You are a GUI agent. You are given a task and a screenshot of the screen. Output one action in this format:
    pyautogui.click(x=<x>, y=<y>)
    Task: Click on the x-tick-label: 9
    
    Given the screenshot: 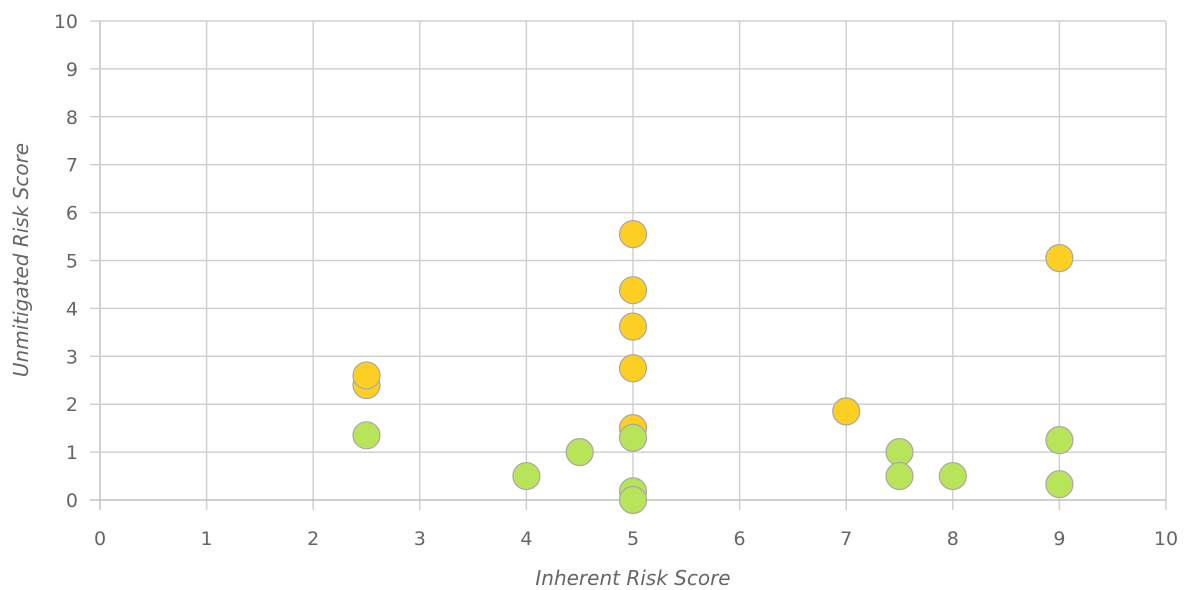 What is the action you would take?
    pyautogui.click(x=1059, y=539)
    